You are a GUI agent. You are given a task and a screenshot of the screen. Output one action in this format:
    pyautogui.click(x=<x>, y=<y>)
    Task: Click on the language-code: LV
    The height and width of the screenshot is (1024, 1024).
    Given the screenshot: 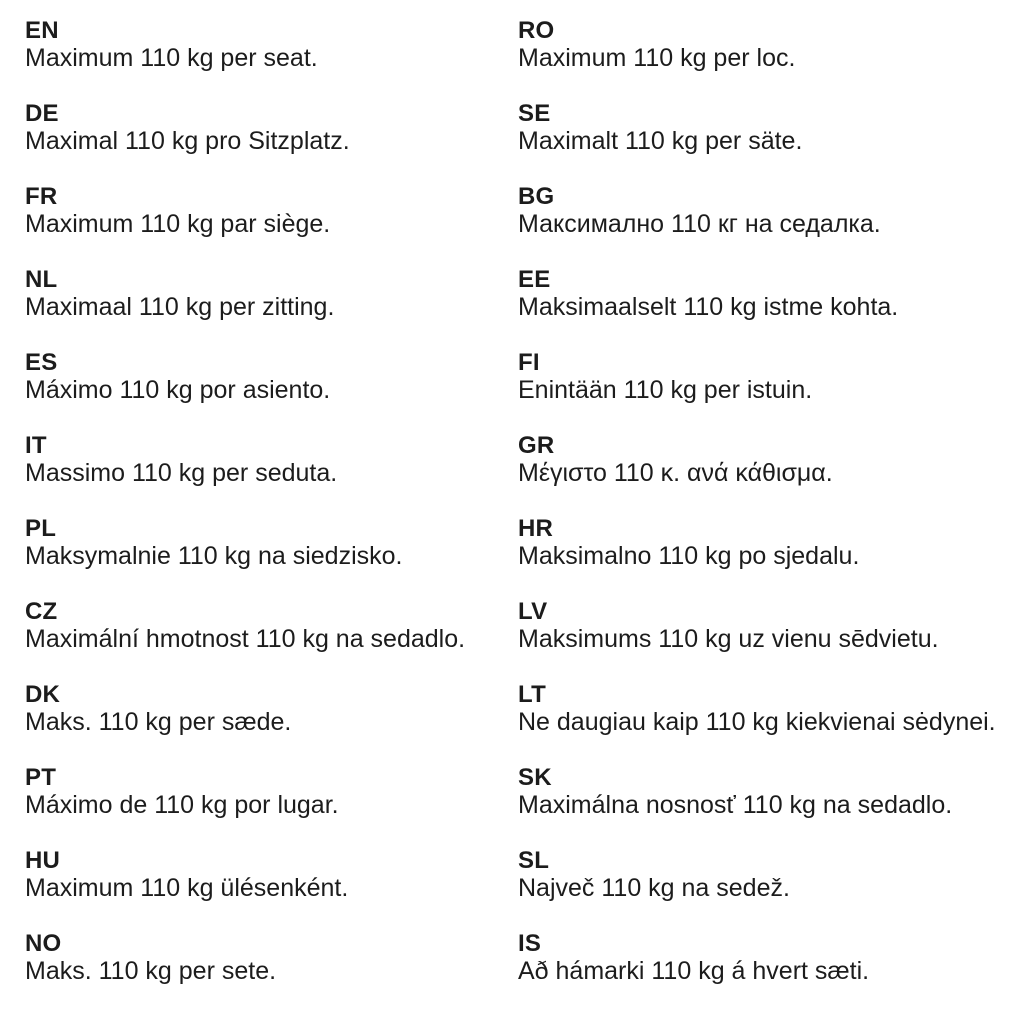 What is the action you would take?
    pyautogui.click(x=533, y=611)
    